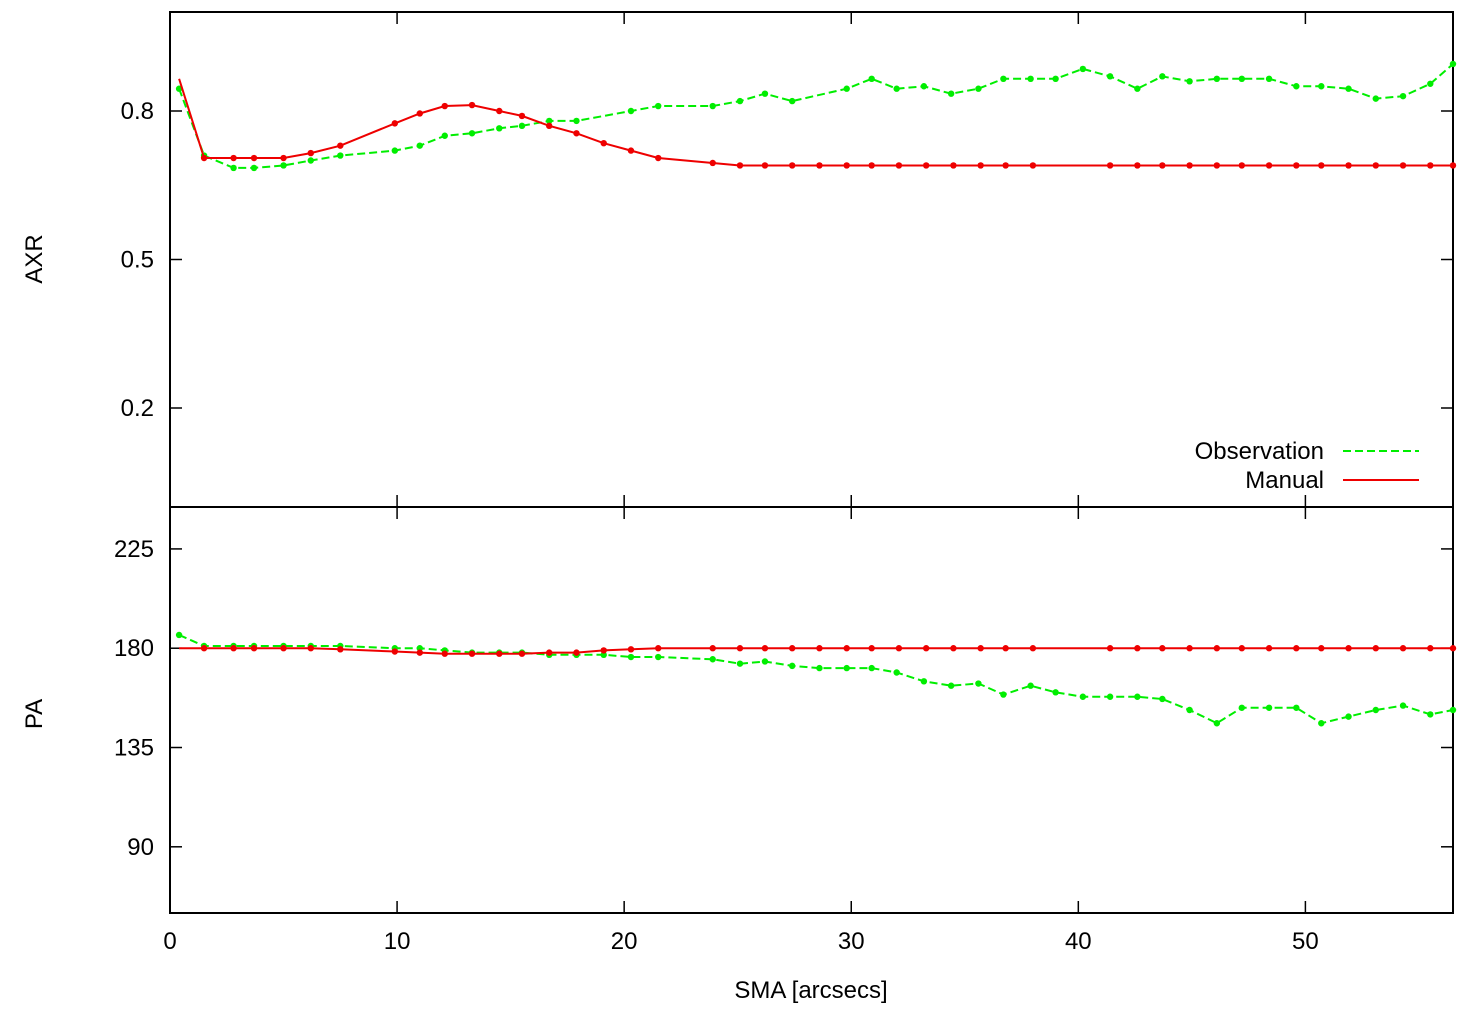 This screenshot has width=1475, height=1015. What do you see at coordinates (134, 648) in the screenshot?
I see `pa-ytick-label: 180` at bounding box center [134, 648].